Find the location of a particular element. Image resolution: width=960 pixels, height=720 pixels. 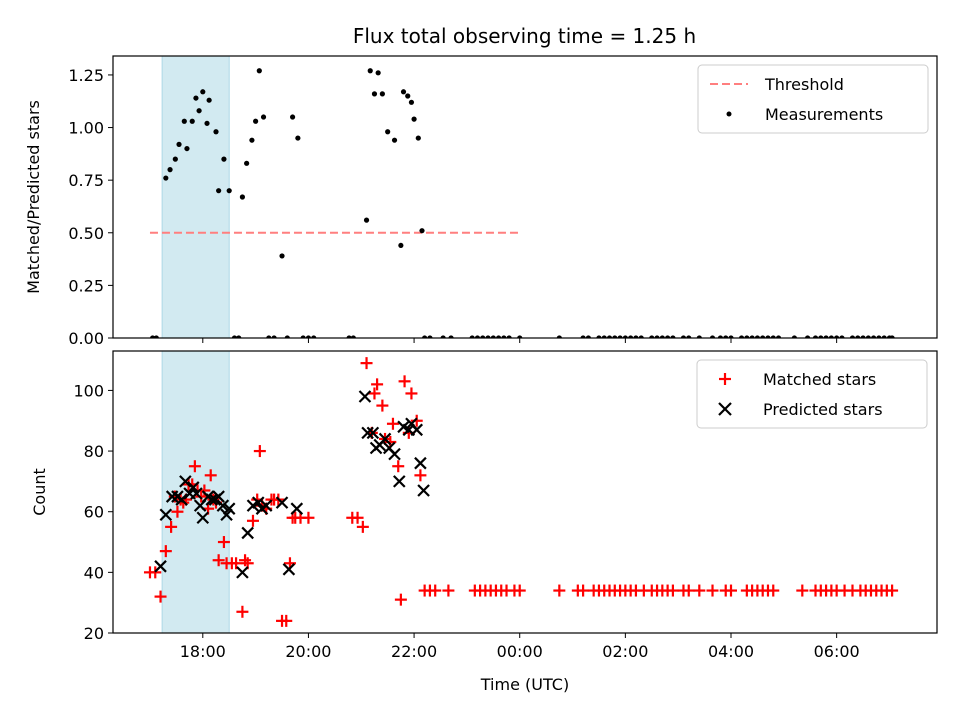

chart-title: Flux total observing time = 1.25 h is located at coordinates (524, 36).